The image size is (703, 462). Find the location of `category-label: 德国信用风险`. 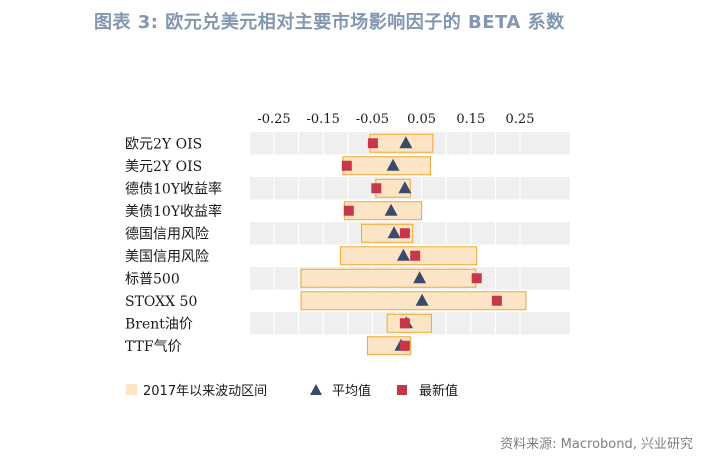

category-label: 德国信用风险 is located at coordinates (167, 234).